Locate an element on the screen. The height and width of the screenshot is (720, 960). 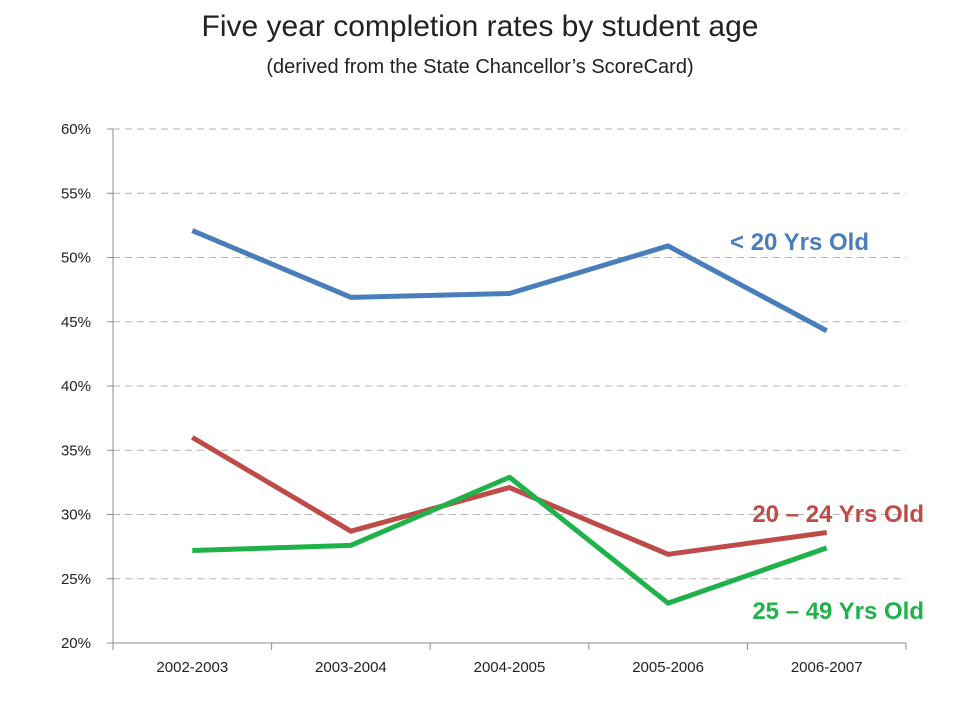
y-tick-label: 55% is located at coordinates (76, 193).